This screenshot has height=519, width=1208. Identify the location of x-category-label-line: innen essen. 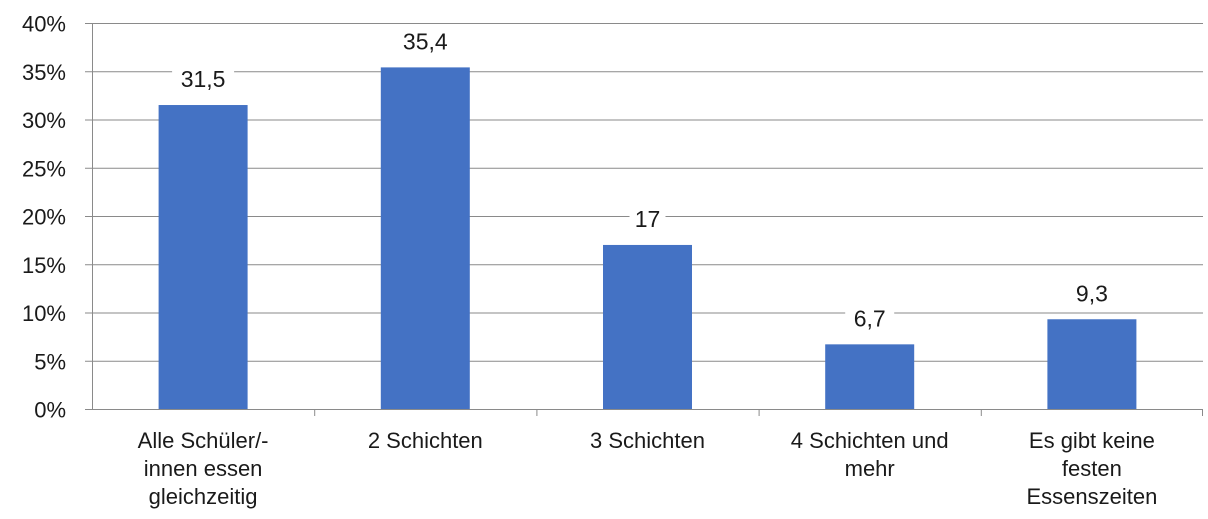
(203, 468).